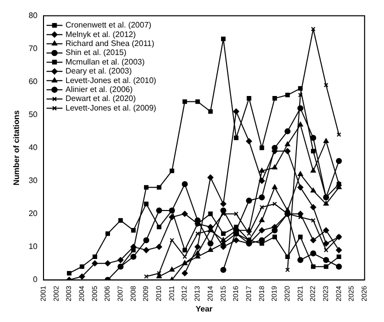  What do you see at coordinates (33, 147) in the screenshot?
I see `y-tick-label: 40` at bounding box center [33, 147].